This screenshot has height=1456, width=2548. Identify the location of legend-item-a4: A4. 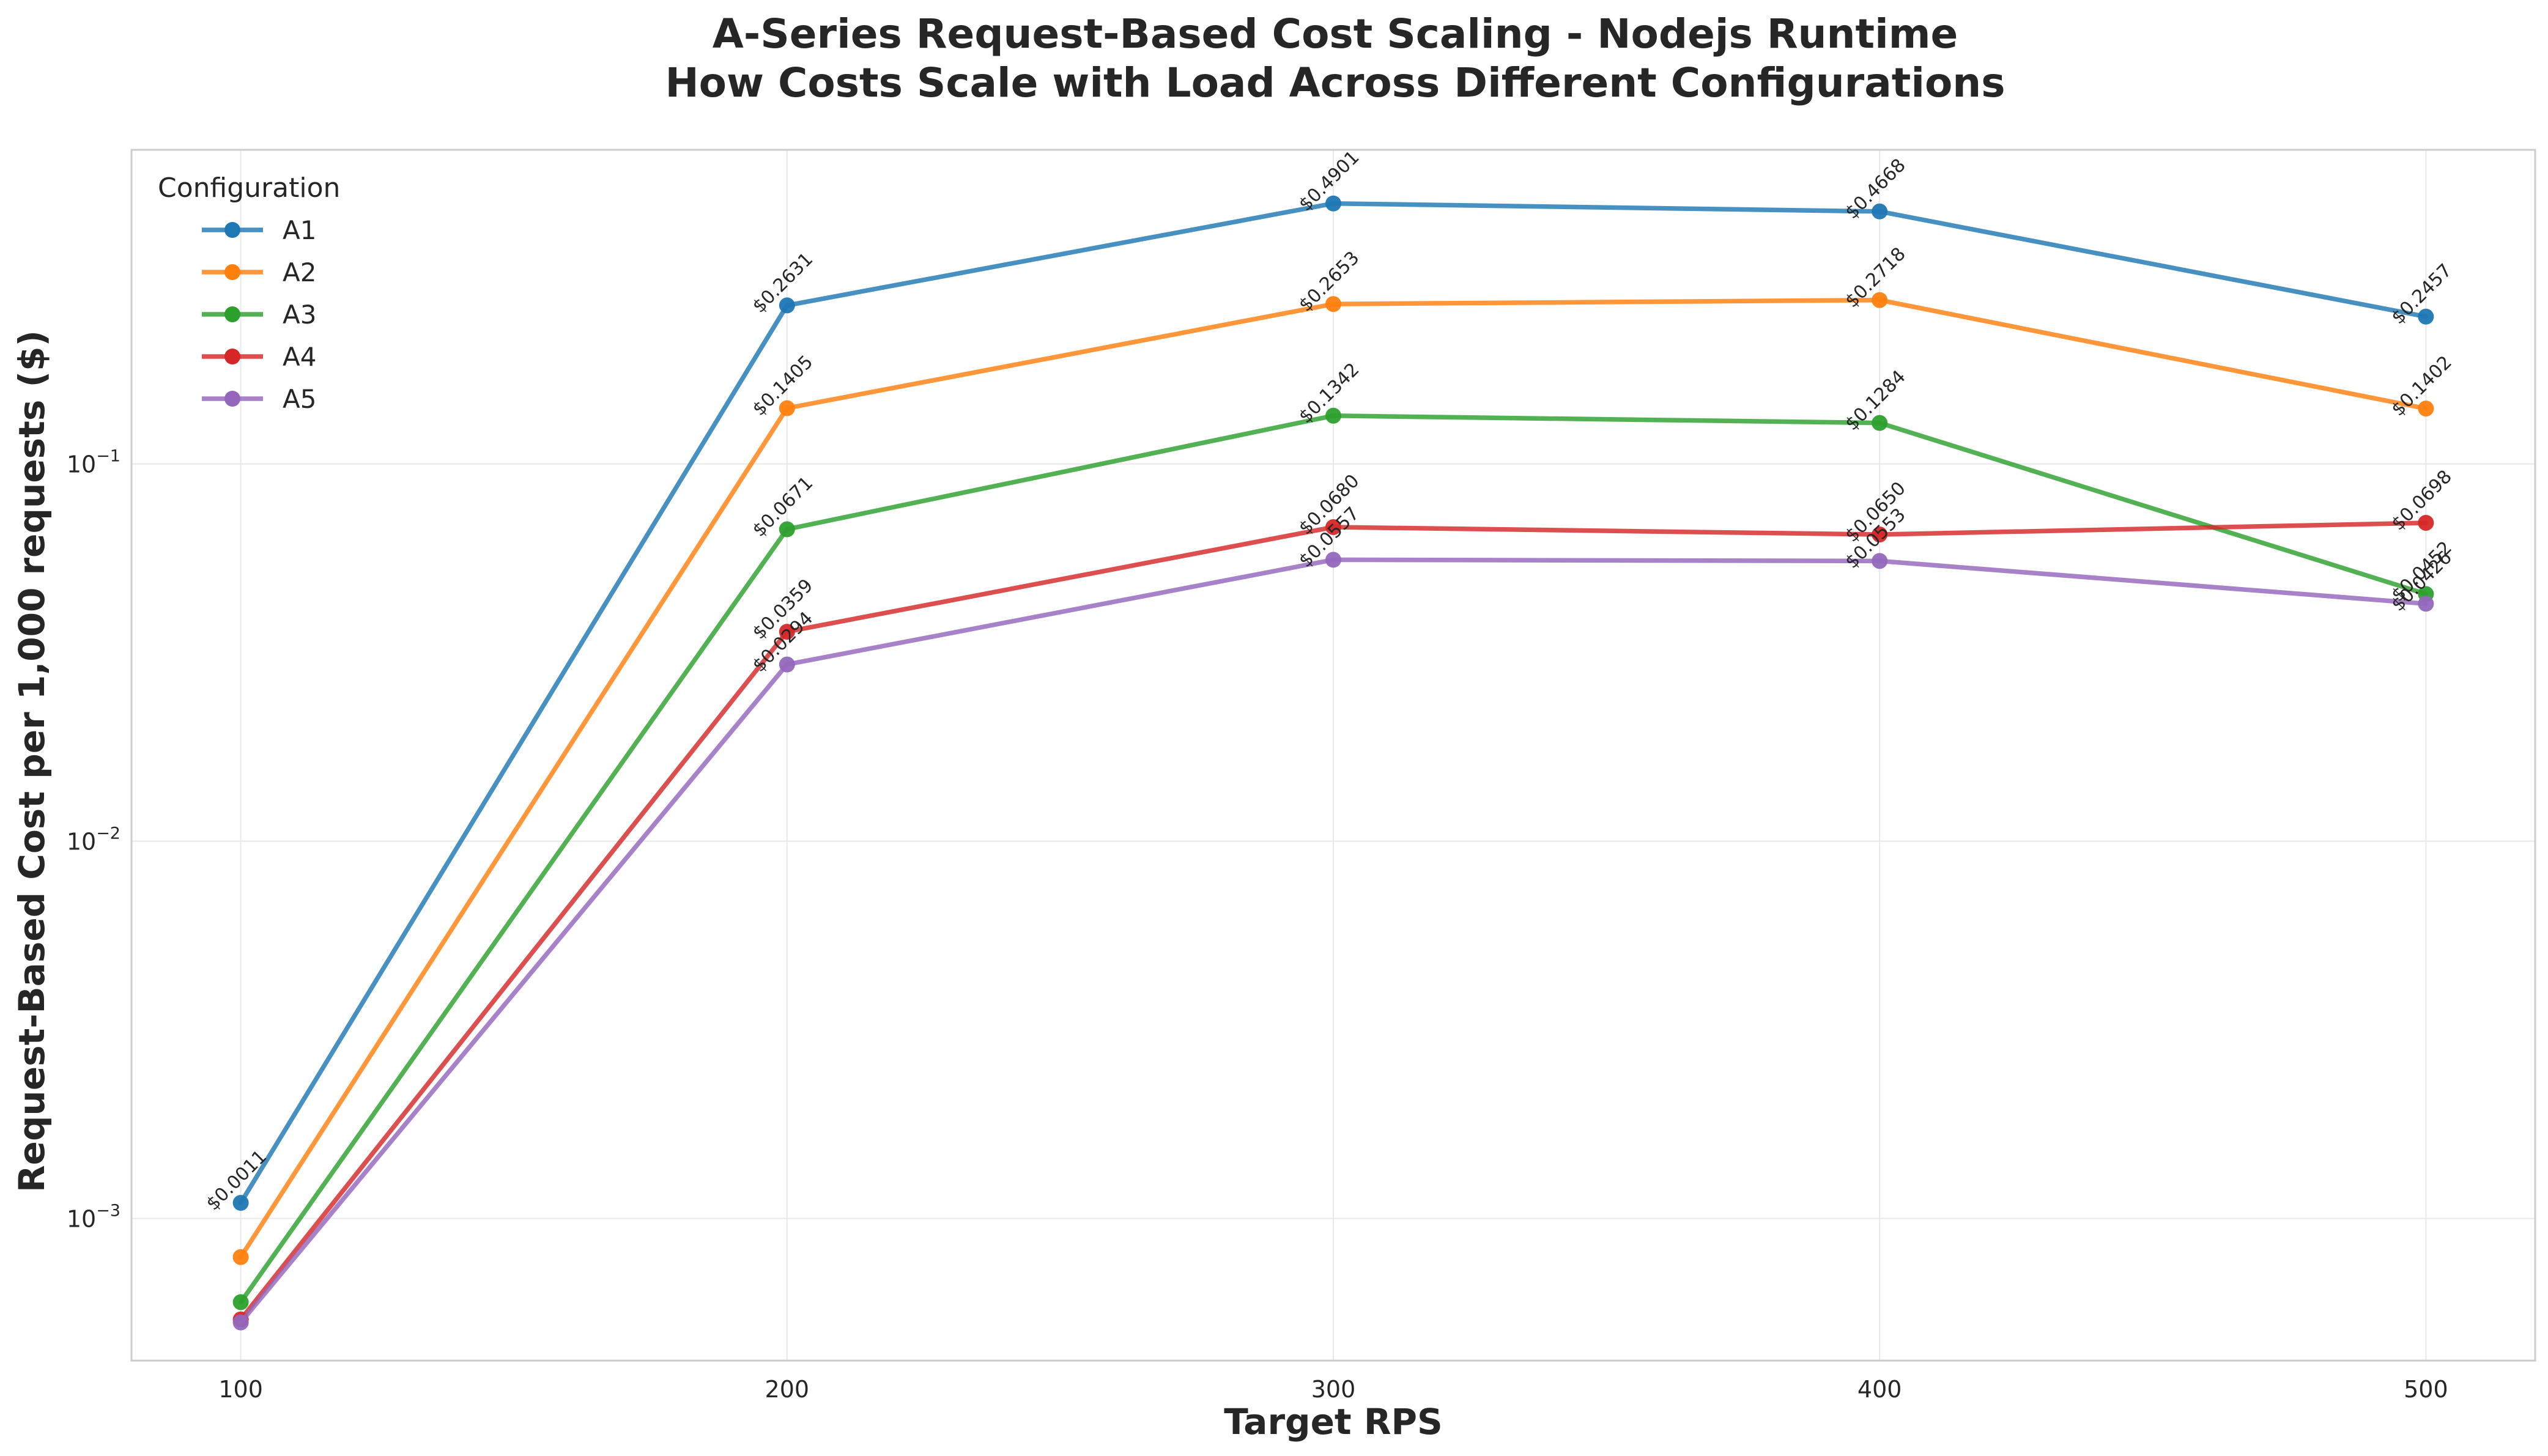
(259, 357).